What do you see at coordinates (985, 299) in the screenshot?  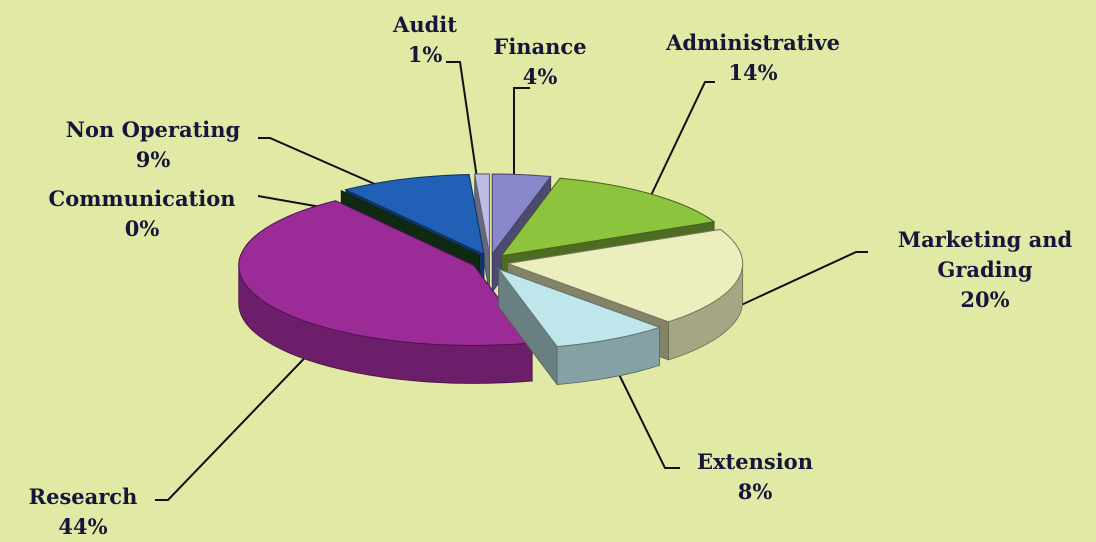 I see `value-label: 20%` at bounding box center [985, 299].